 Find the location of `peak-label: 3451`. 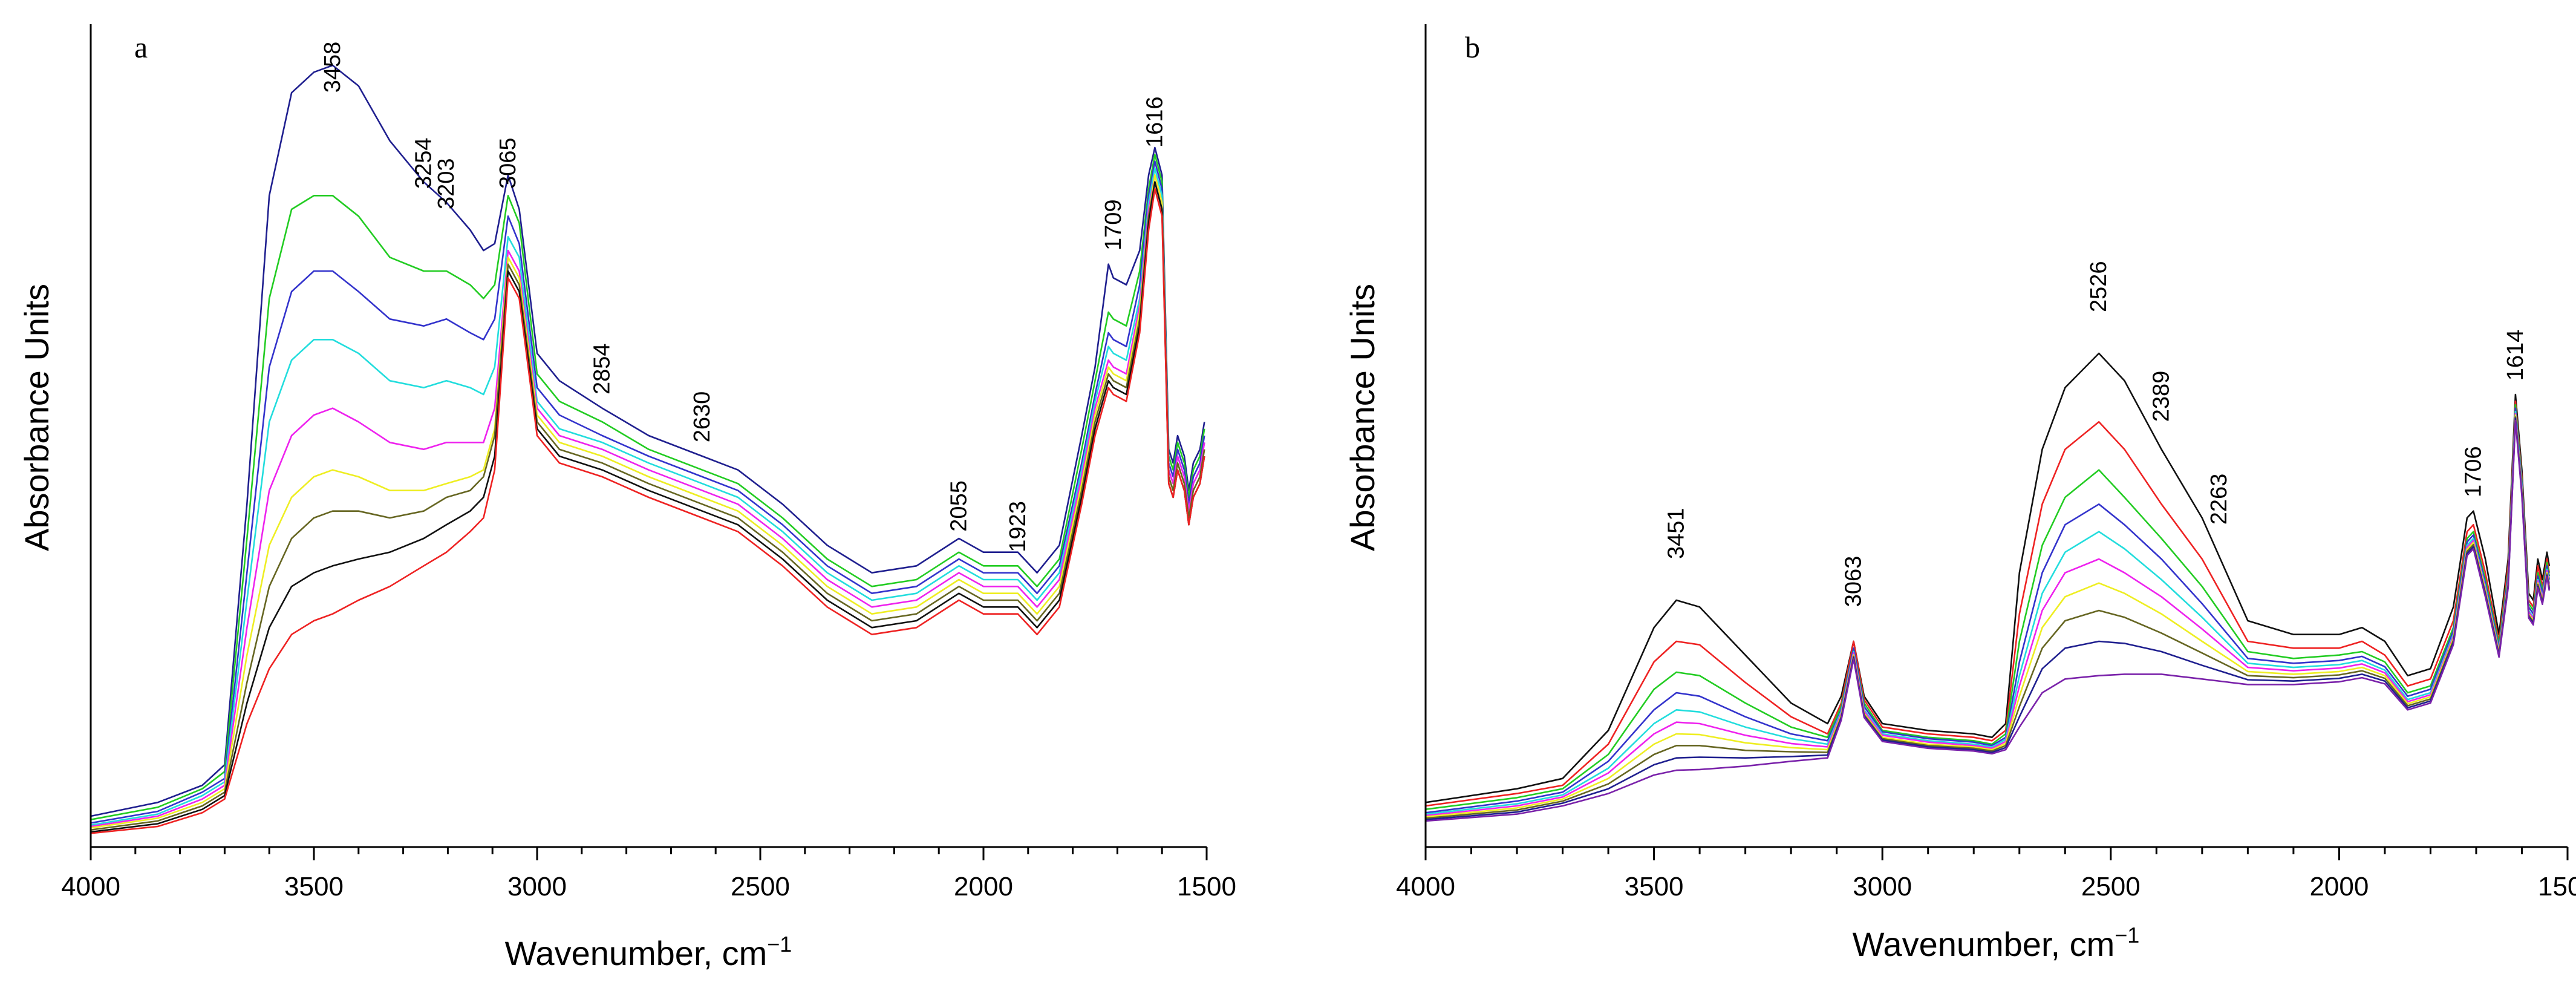

peak-label: 3451 is located at coordinates (1676, 533).